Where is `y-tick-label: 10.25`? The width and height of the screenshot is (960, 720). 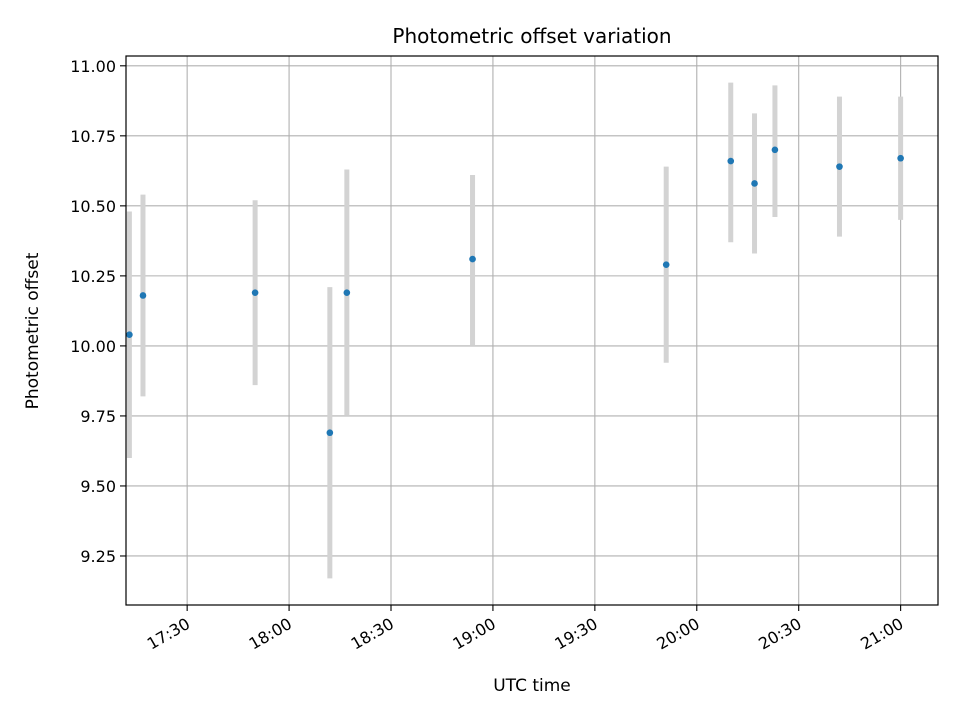
y-tick-label: 10.25 is located at coordinates (93, 276).